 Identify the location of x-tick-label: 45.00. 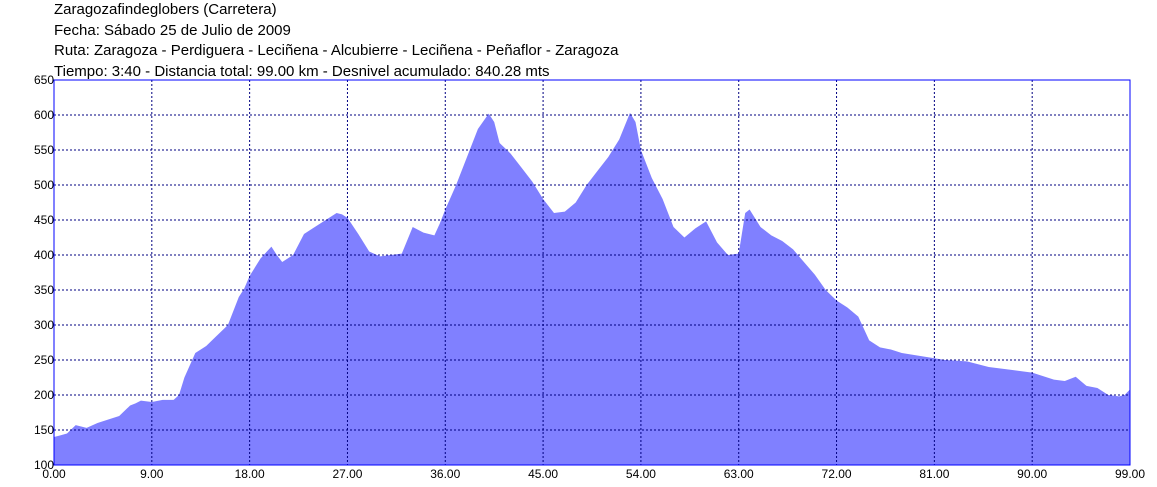
(543, 474).